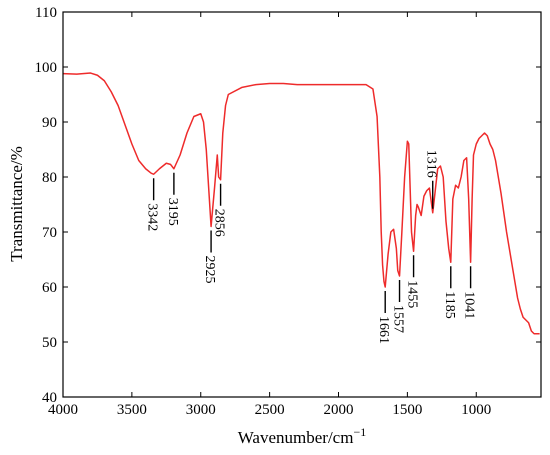 This screenshot has width=550, height=455. What do you see at coordinates (63, 410) in the screenshot?
I see `x-tick-label: 4000` at bounding box center [63, 410].